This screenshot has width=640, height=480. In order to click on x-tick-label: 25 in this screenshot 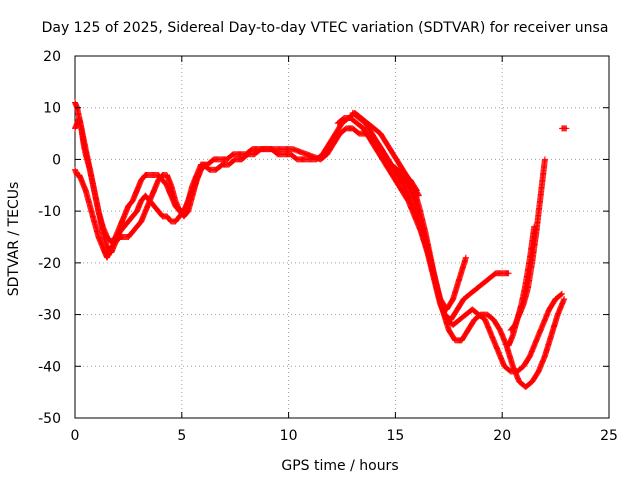, I will do `click(609, 436)`.